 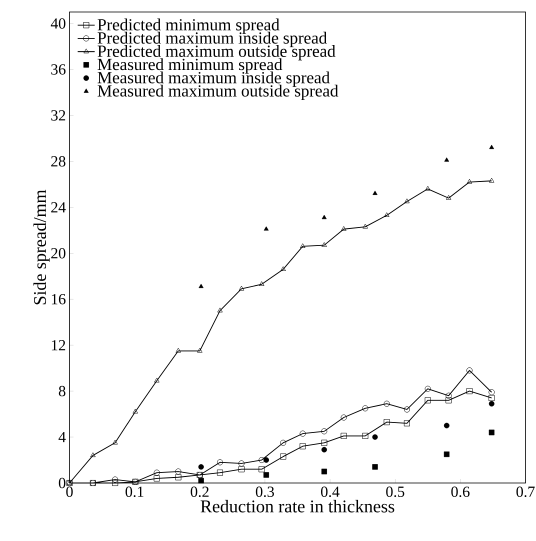 I want to click on x-tick-label: 0.2, so click(x=199, y=492).